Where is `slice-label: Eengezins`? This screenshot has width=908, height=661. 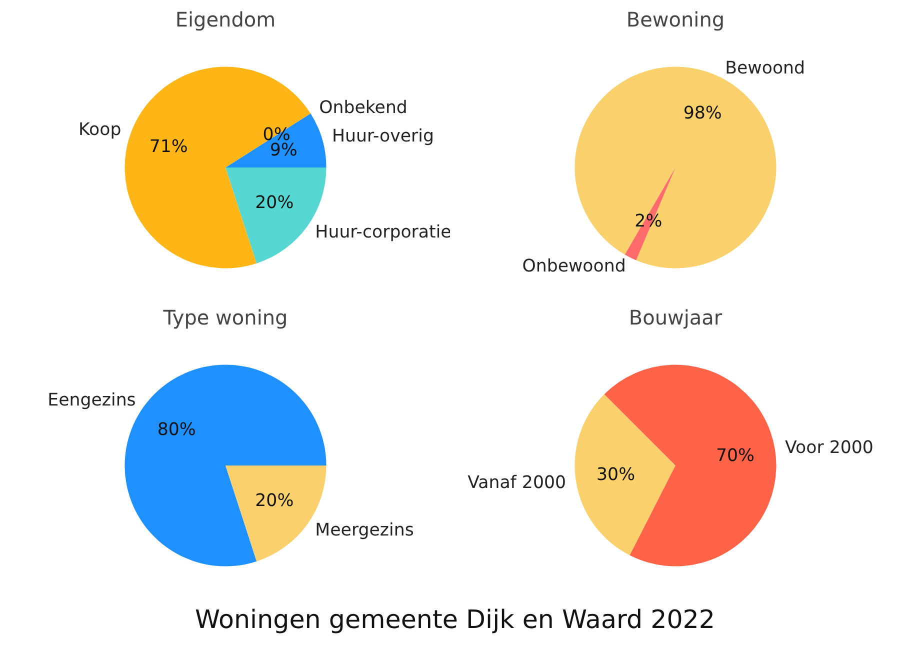 slice-label: Eengezins is located at coordinates (92, 400).